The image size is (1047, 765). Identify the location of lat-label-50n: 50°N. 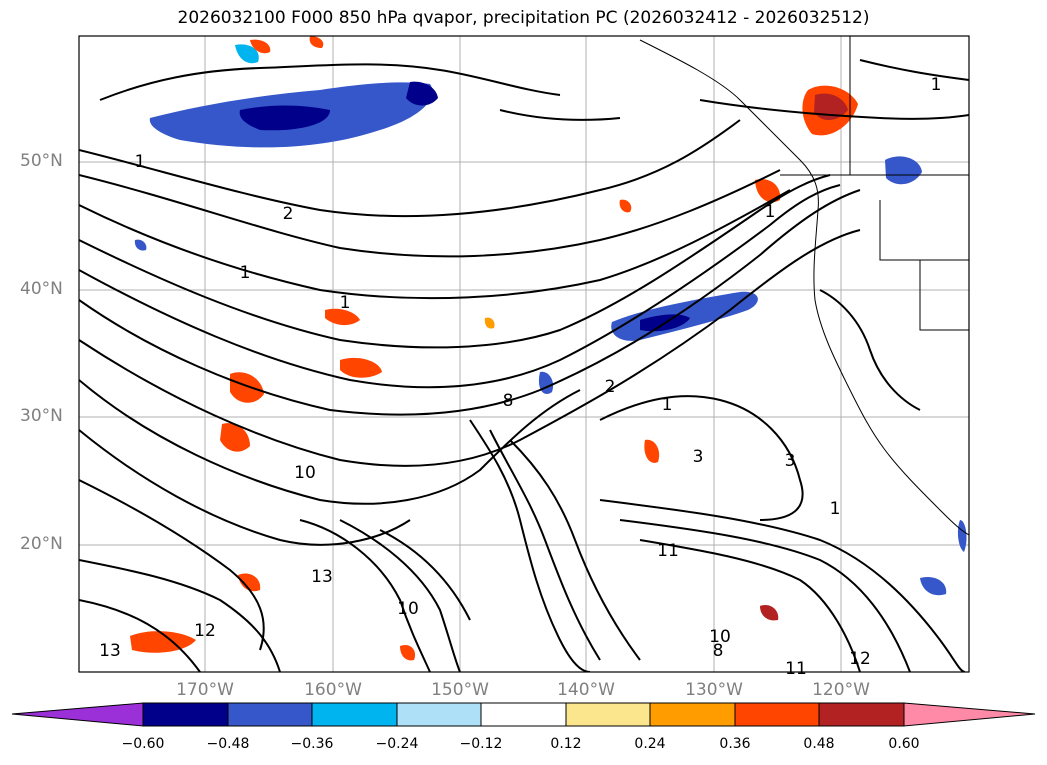
(41, 161).